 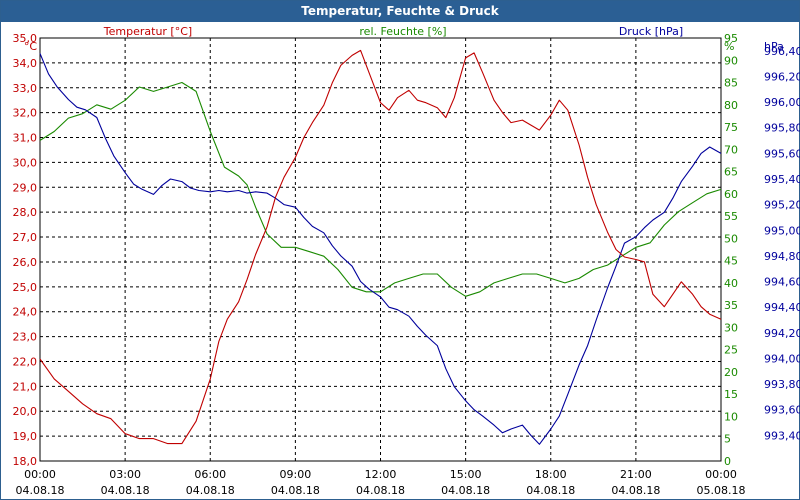 I want to click on time-tick-label: 12:00, so click(x=381, y=474).